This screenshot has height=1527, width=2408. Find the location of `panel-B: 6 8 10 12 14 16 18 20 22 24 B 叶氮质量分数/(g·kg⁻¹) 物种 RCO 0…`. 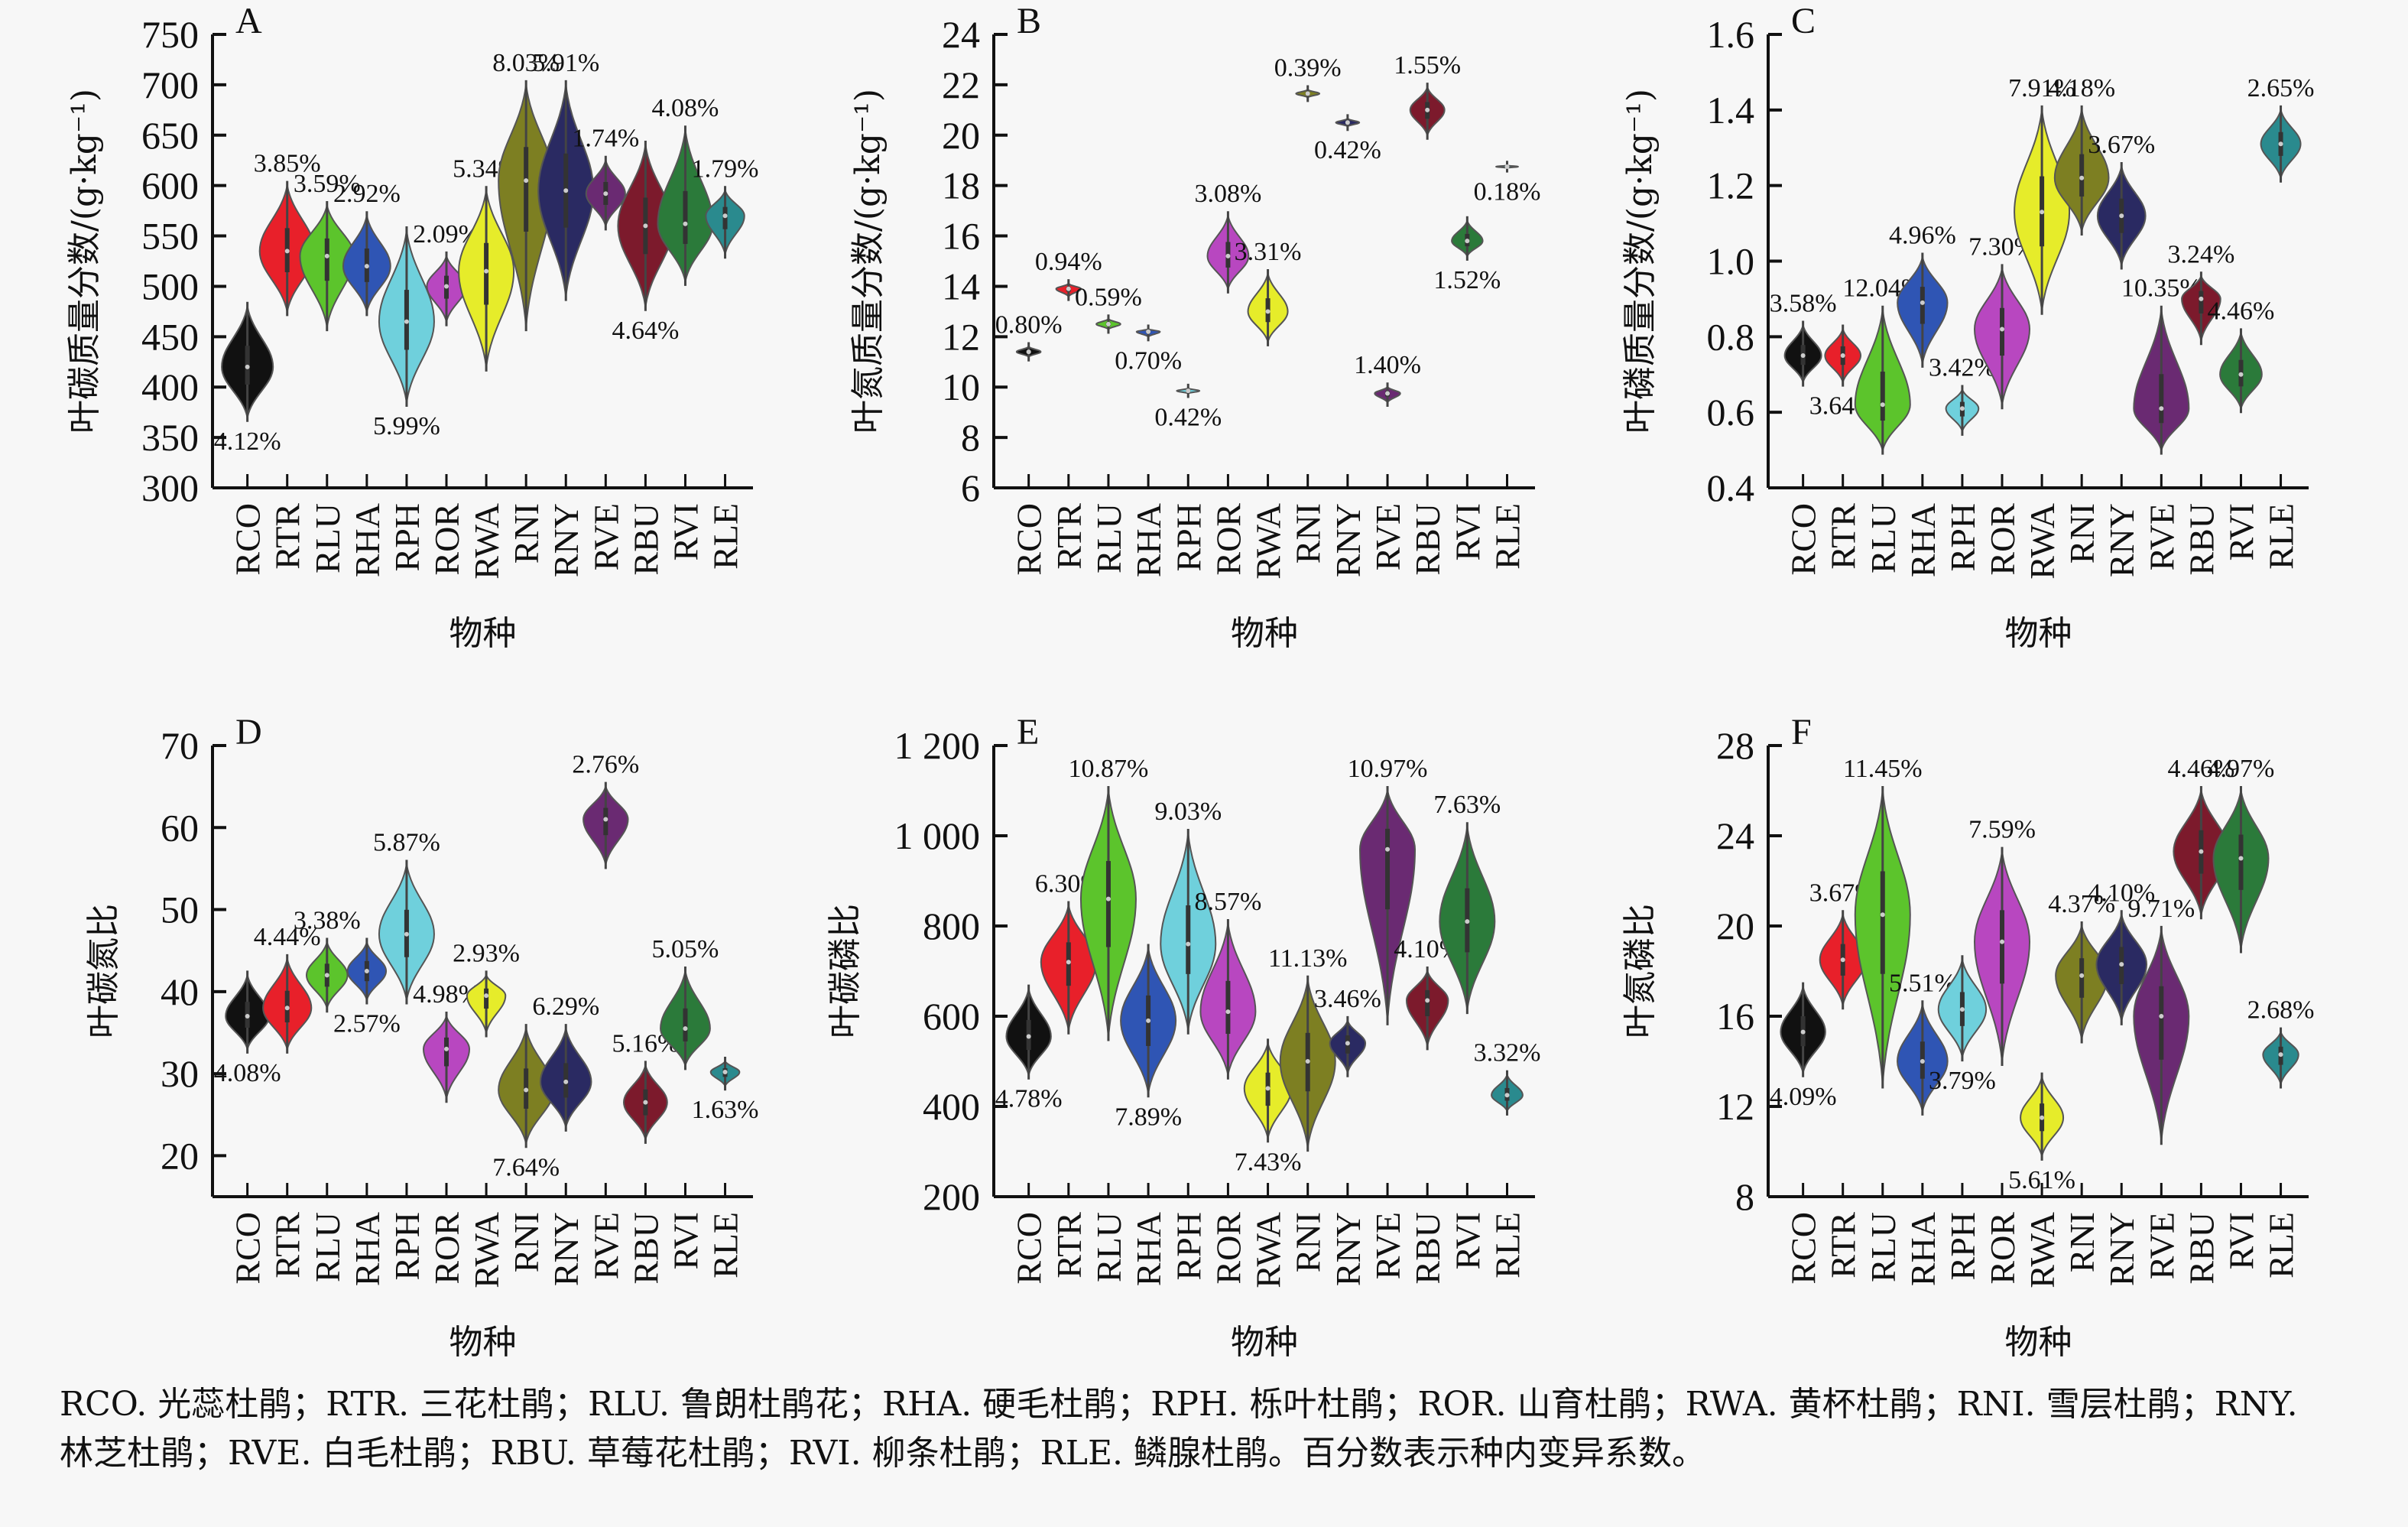

panel-B: 6 8 10 12 14 16 18 20 22 24 B 叶氮质量分数/(g·kg⁻¹) 物种 RCO 0… is located at coordinates (1194, 327).